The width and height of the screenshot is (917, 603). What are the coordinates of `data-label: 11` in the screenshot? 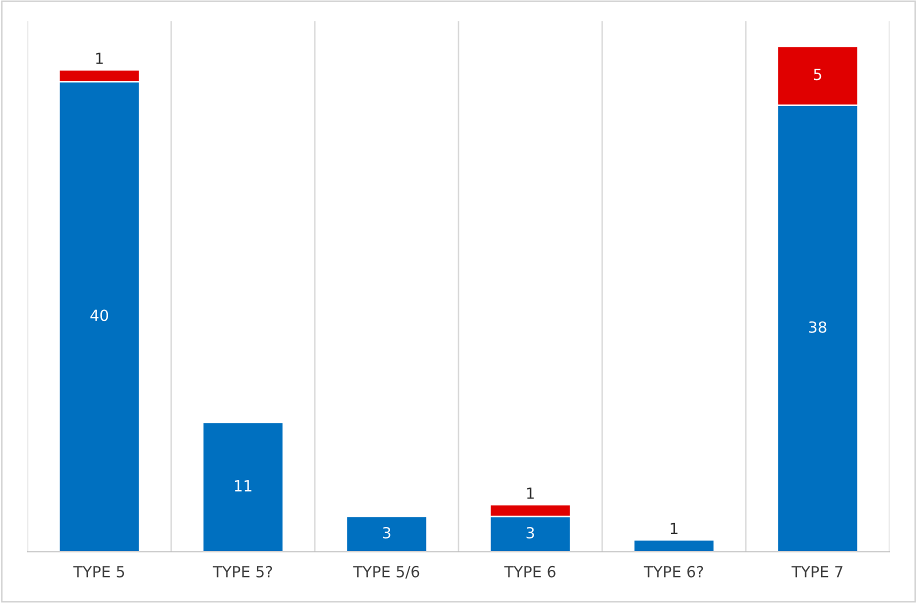 It's located at (243, 486).